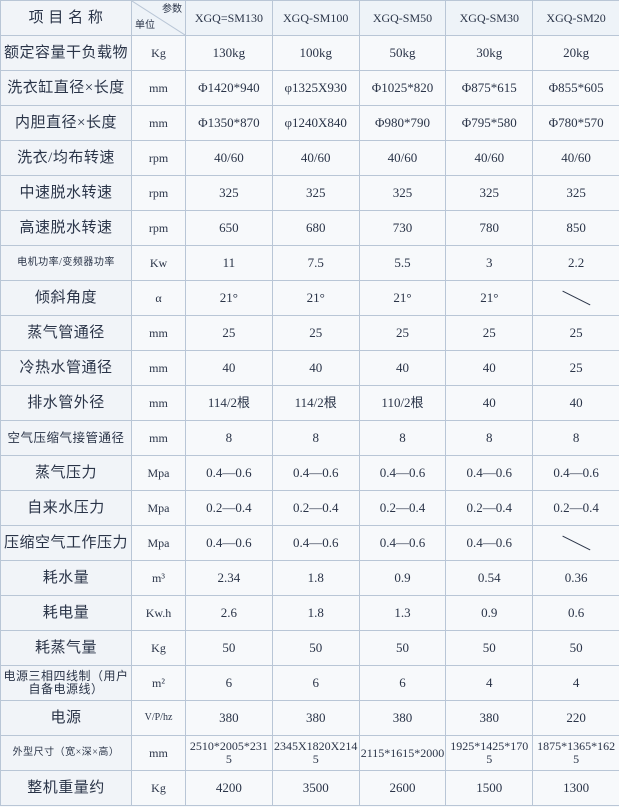 The image size is (619, 807). I want to click on value-cell: 4200, so click(229, 788).